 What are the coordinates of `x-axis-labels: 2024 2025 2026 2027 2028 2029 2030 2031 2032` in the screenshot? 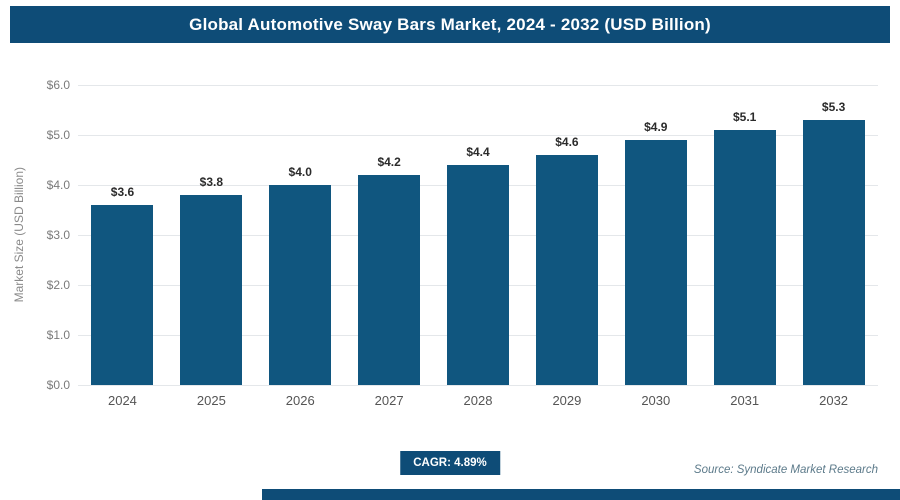 It's located at (478, 400).